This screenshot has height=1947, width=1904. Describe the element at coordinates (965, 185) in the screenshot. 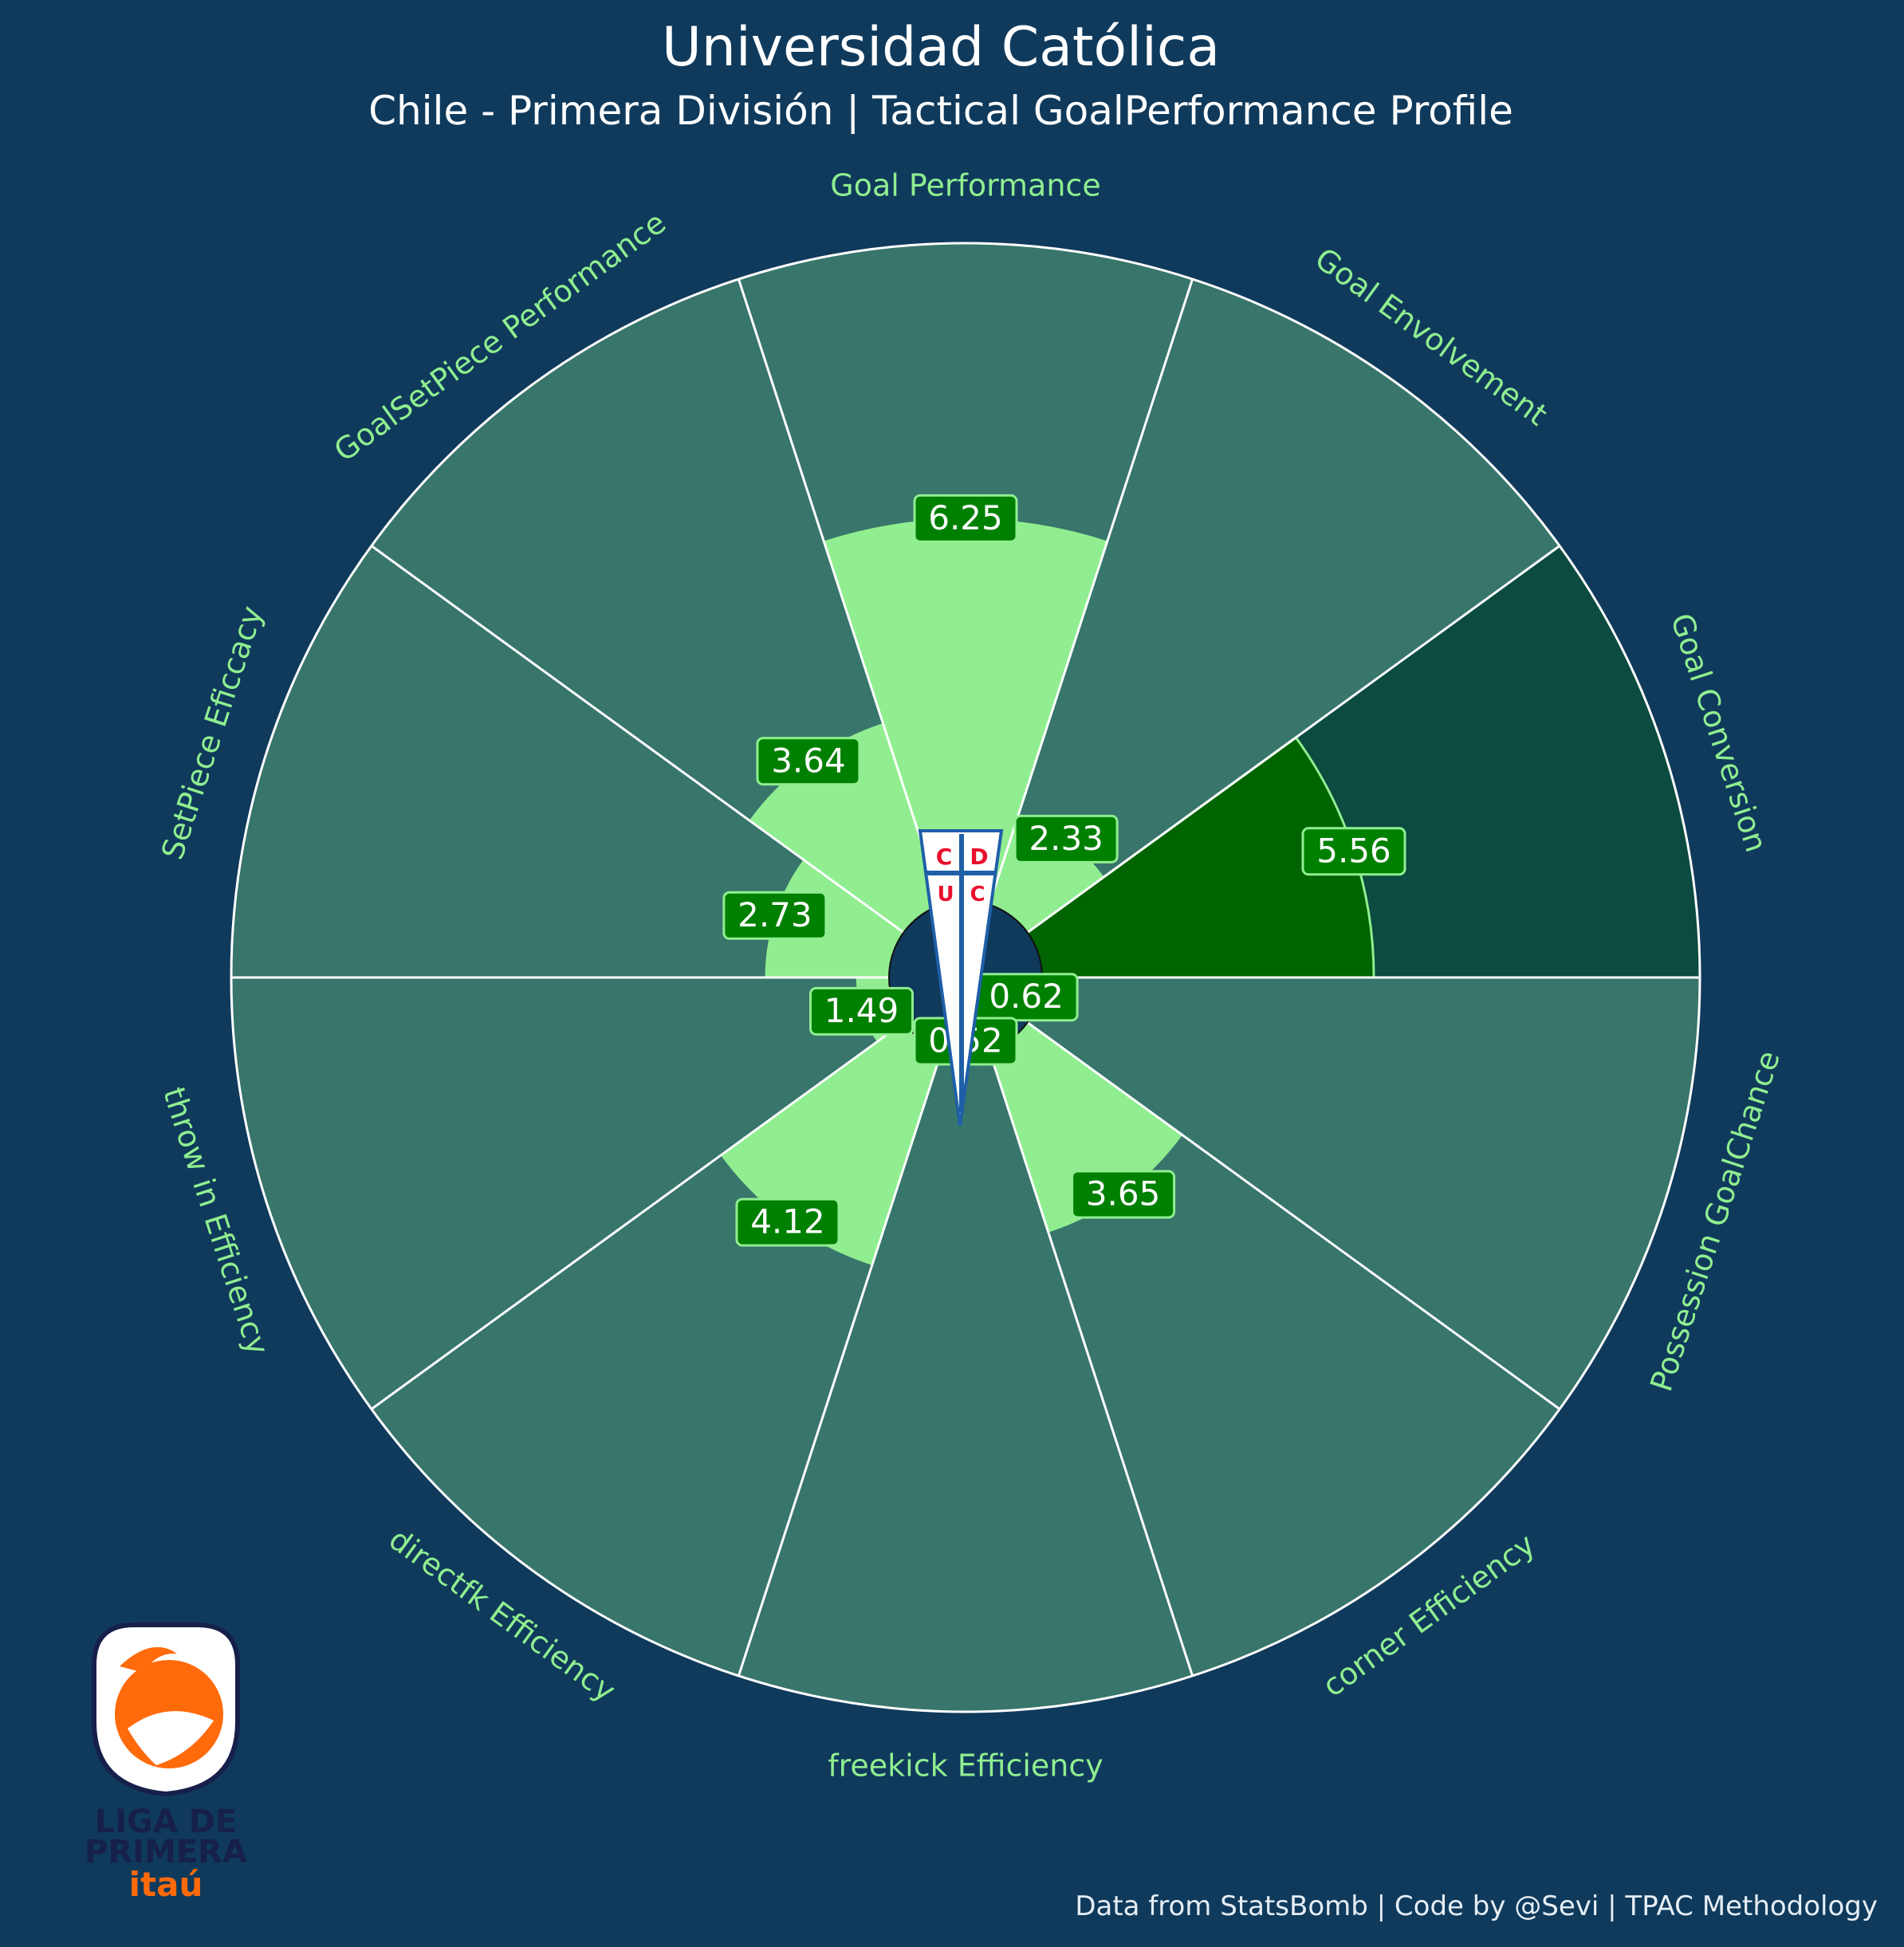

I see `category-label: Goal Performance` at that location.